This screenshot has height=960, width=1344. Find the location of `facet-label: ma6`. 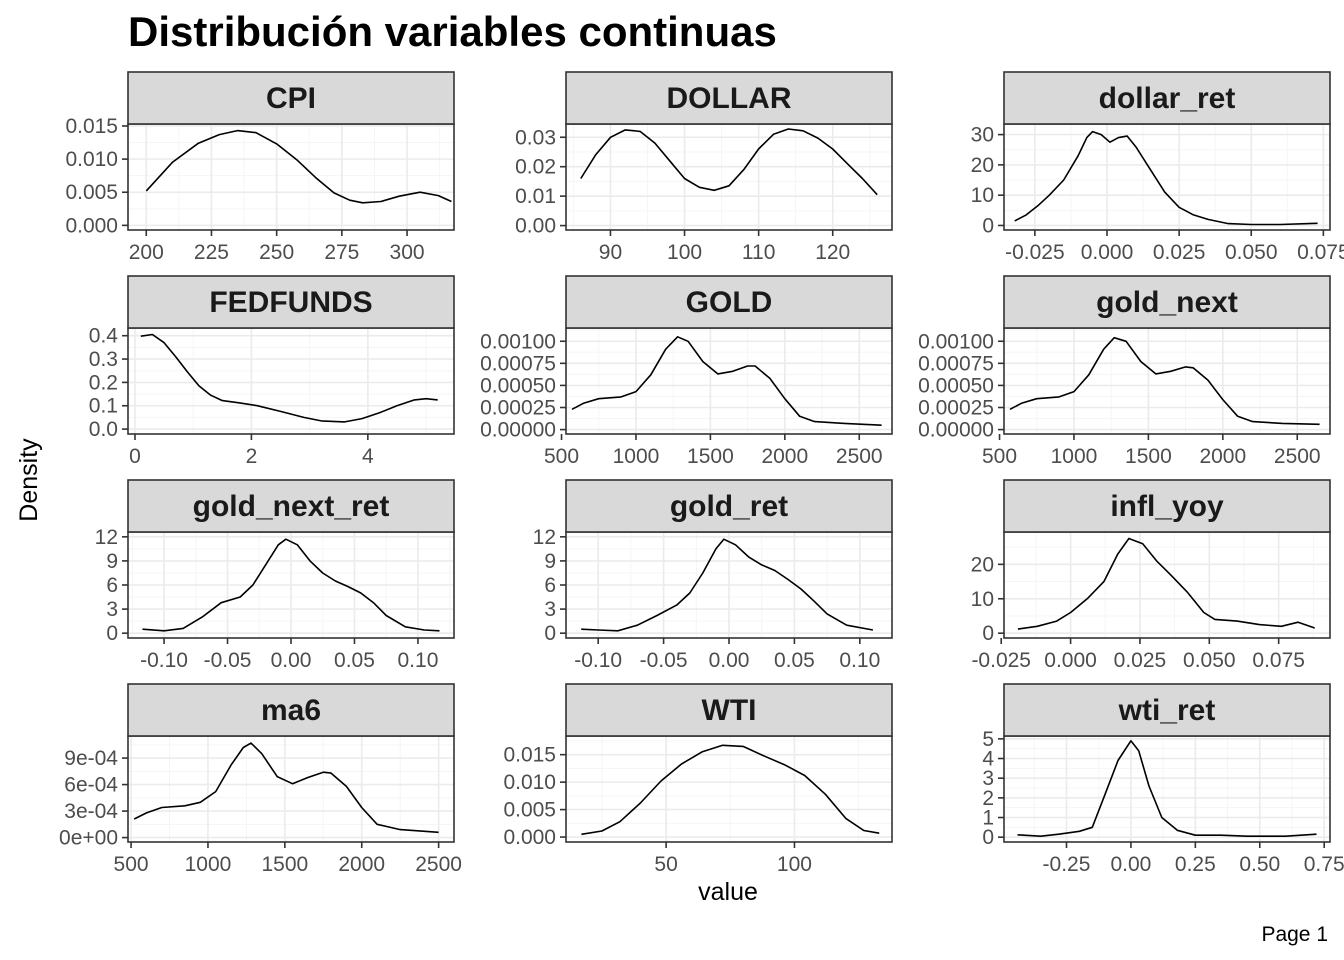

facet-label: ma6 is located at coordinates (291, 710).